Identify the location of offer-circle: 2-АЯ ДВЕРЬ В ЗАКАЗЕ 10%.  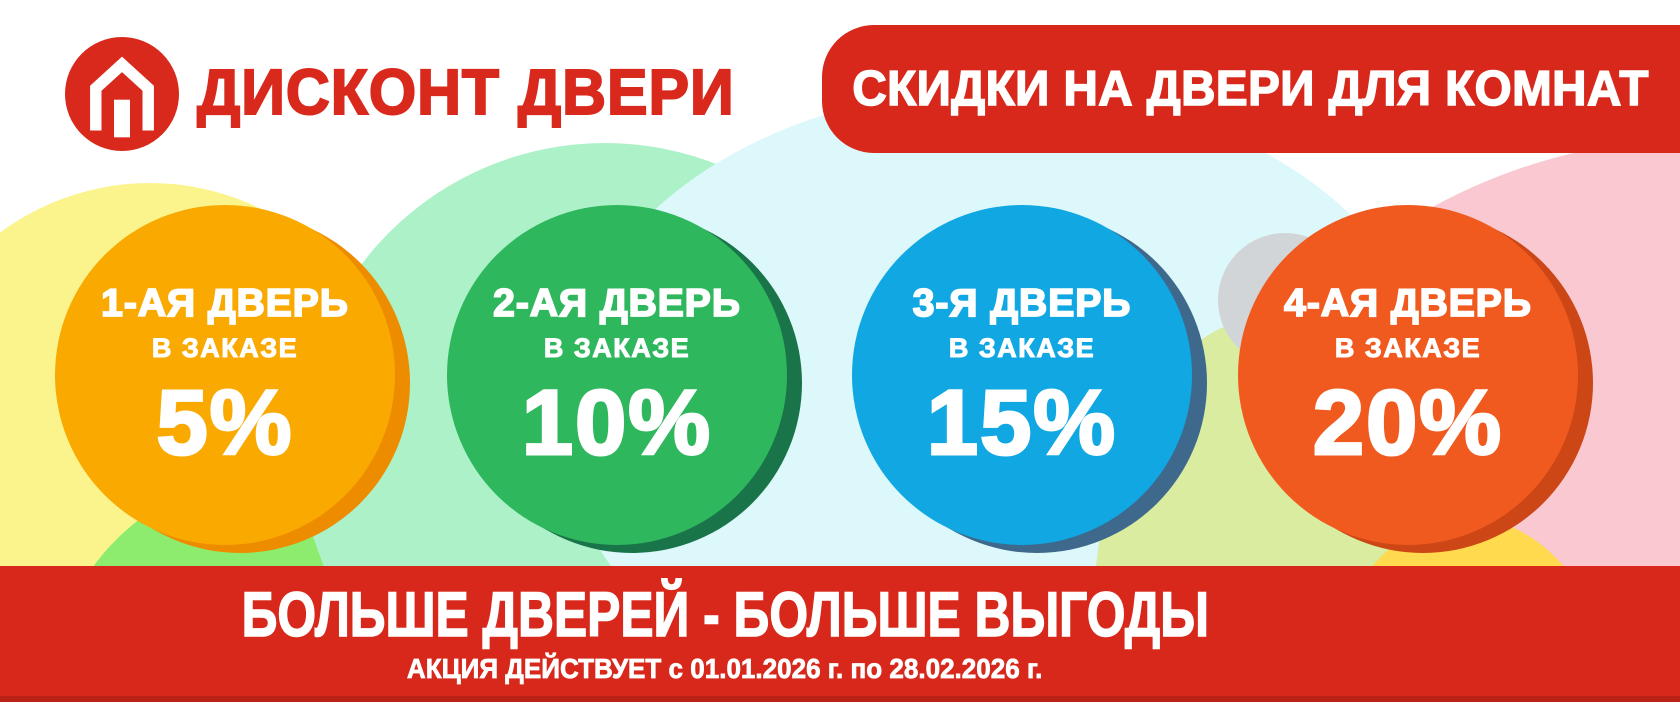
(617, 375).